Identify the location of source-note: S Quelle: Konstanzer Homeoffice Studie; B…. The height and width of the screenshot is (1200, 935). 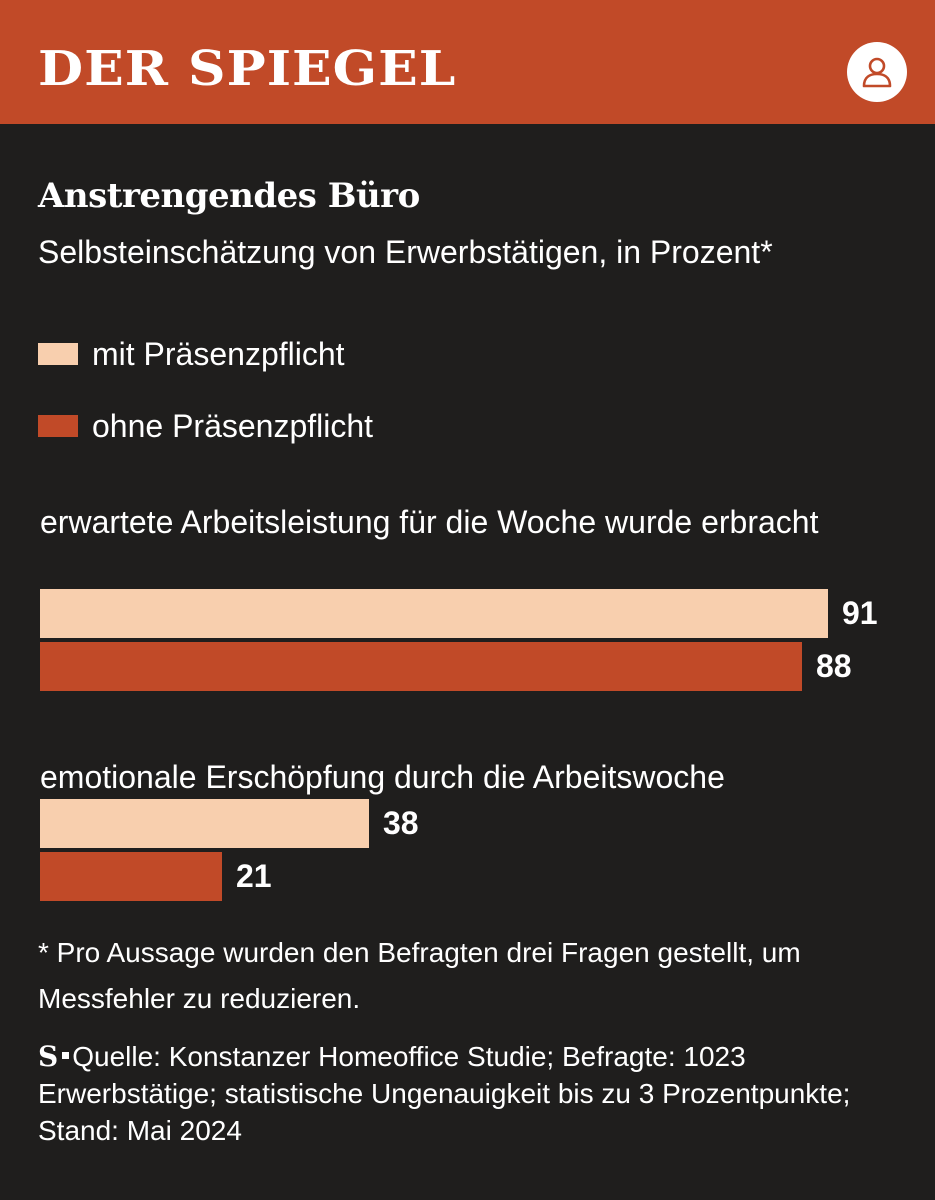
(468, 1093).